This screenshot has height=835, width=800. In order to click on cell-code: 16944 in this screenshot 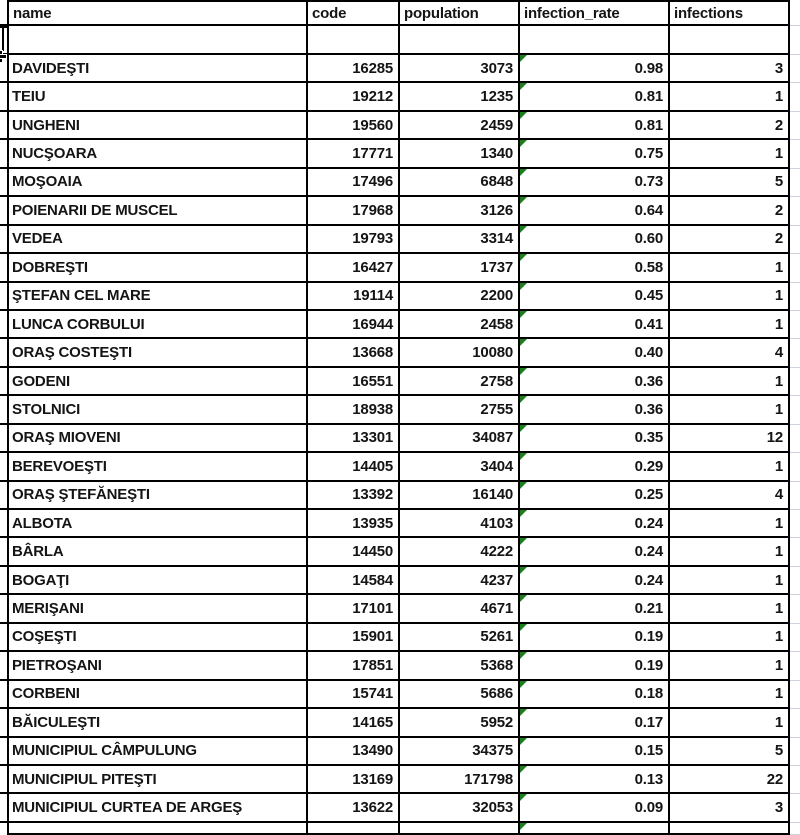, I will do `click(354, 325)`.